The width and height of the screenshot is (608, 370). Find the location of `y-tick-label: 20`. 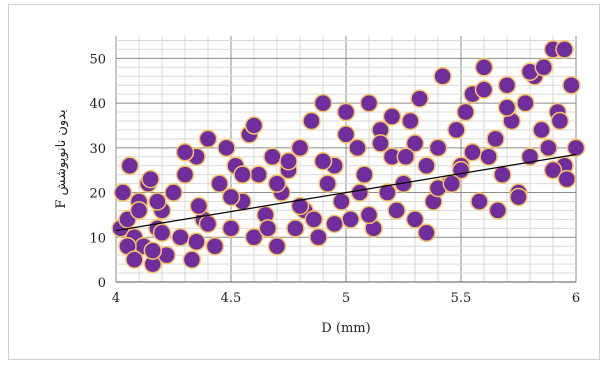

y-tick-label: 20 is located at coordinates (97, 194).